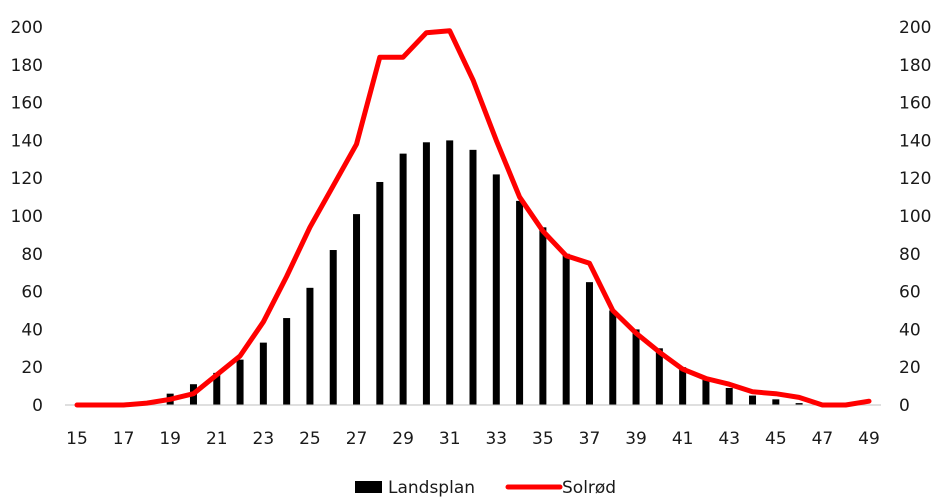 The image size is (937, 497). Describe the element at coordinates (496, 439) in the screenshot. I see `x-tick-label: 33` at that location.